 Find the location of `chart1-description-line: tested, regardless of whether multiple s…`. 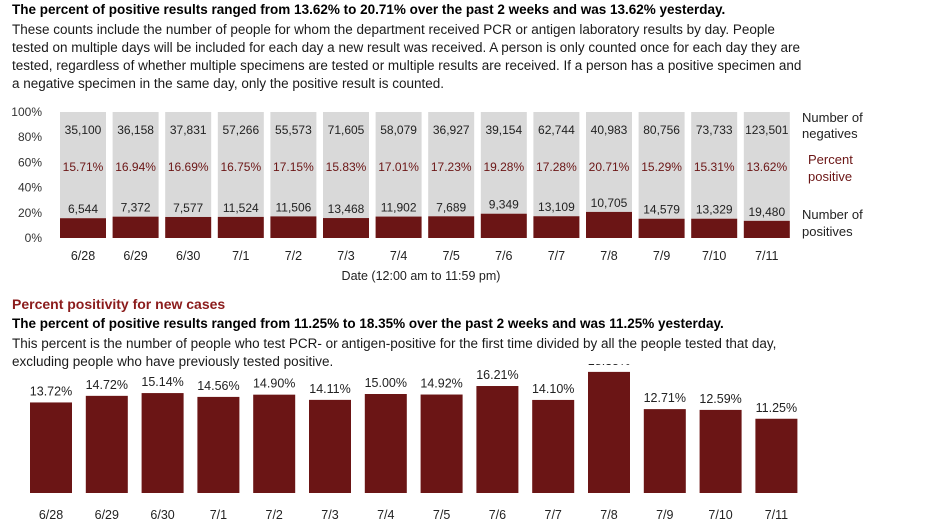

chart1-description-line: tested, regardless of whether multiple s… is located at coordinates (407, 65).